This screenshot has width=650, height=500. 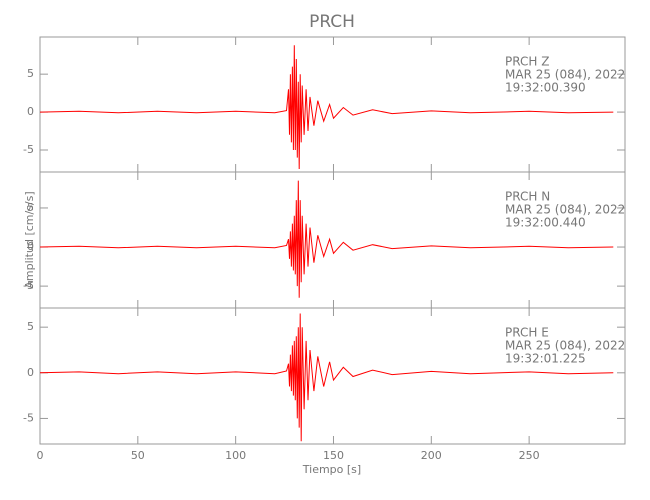 What do you see at coordinates (138, 455) in the screenshot?
I see `x-tick-label: 50` at bounding box center [138, 455].